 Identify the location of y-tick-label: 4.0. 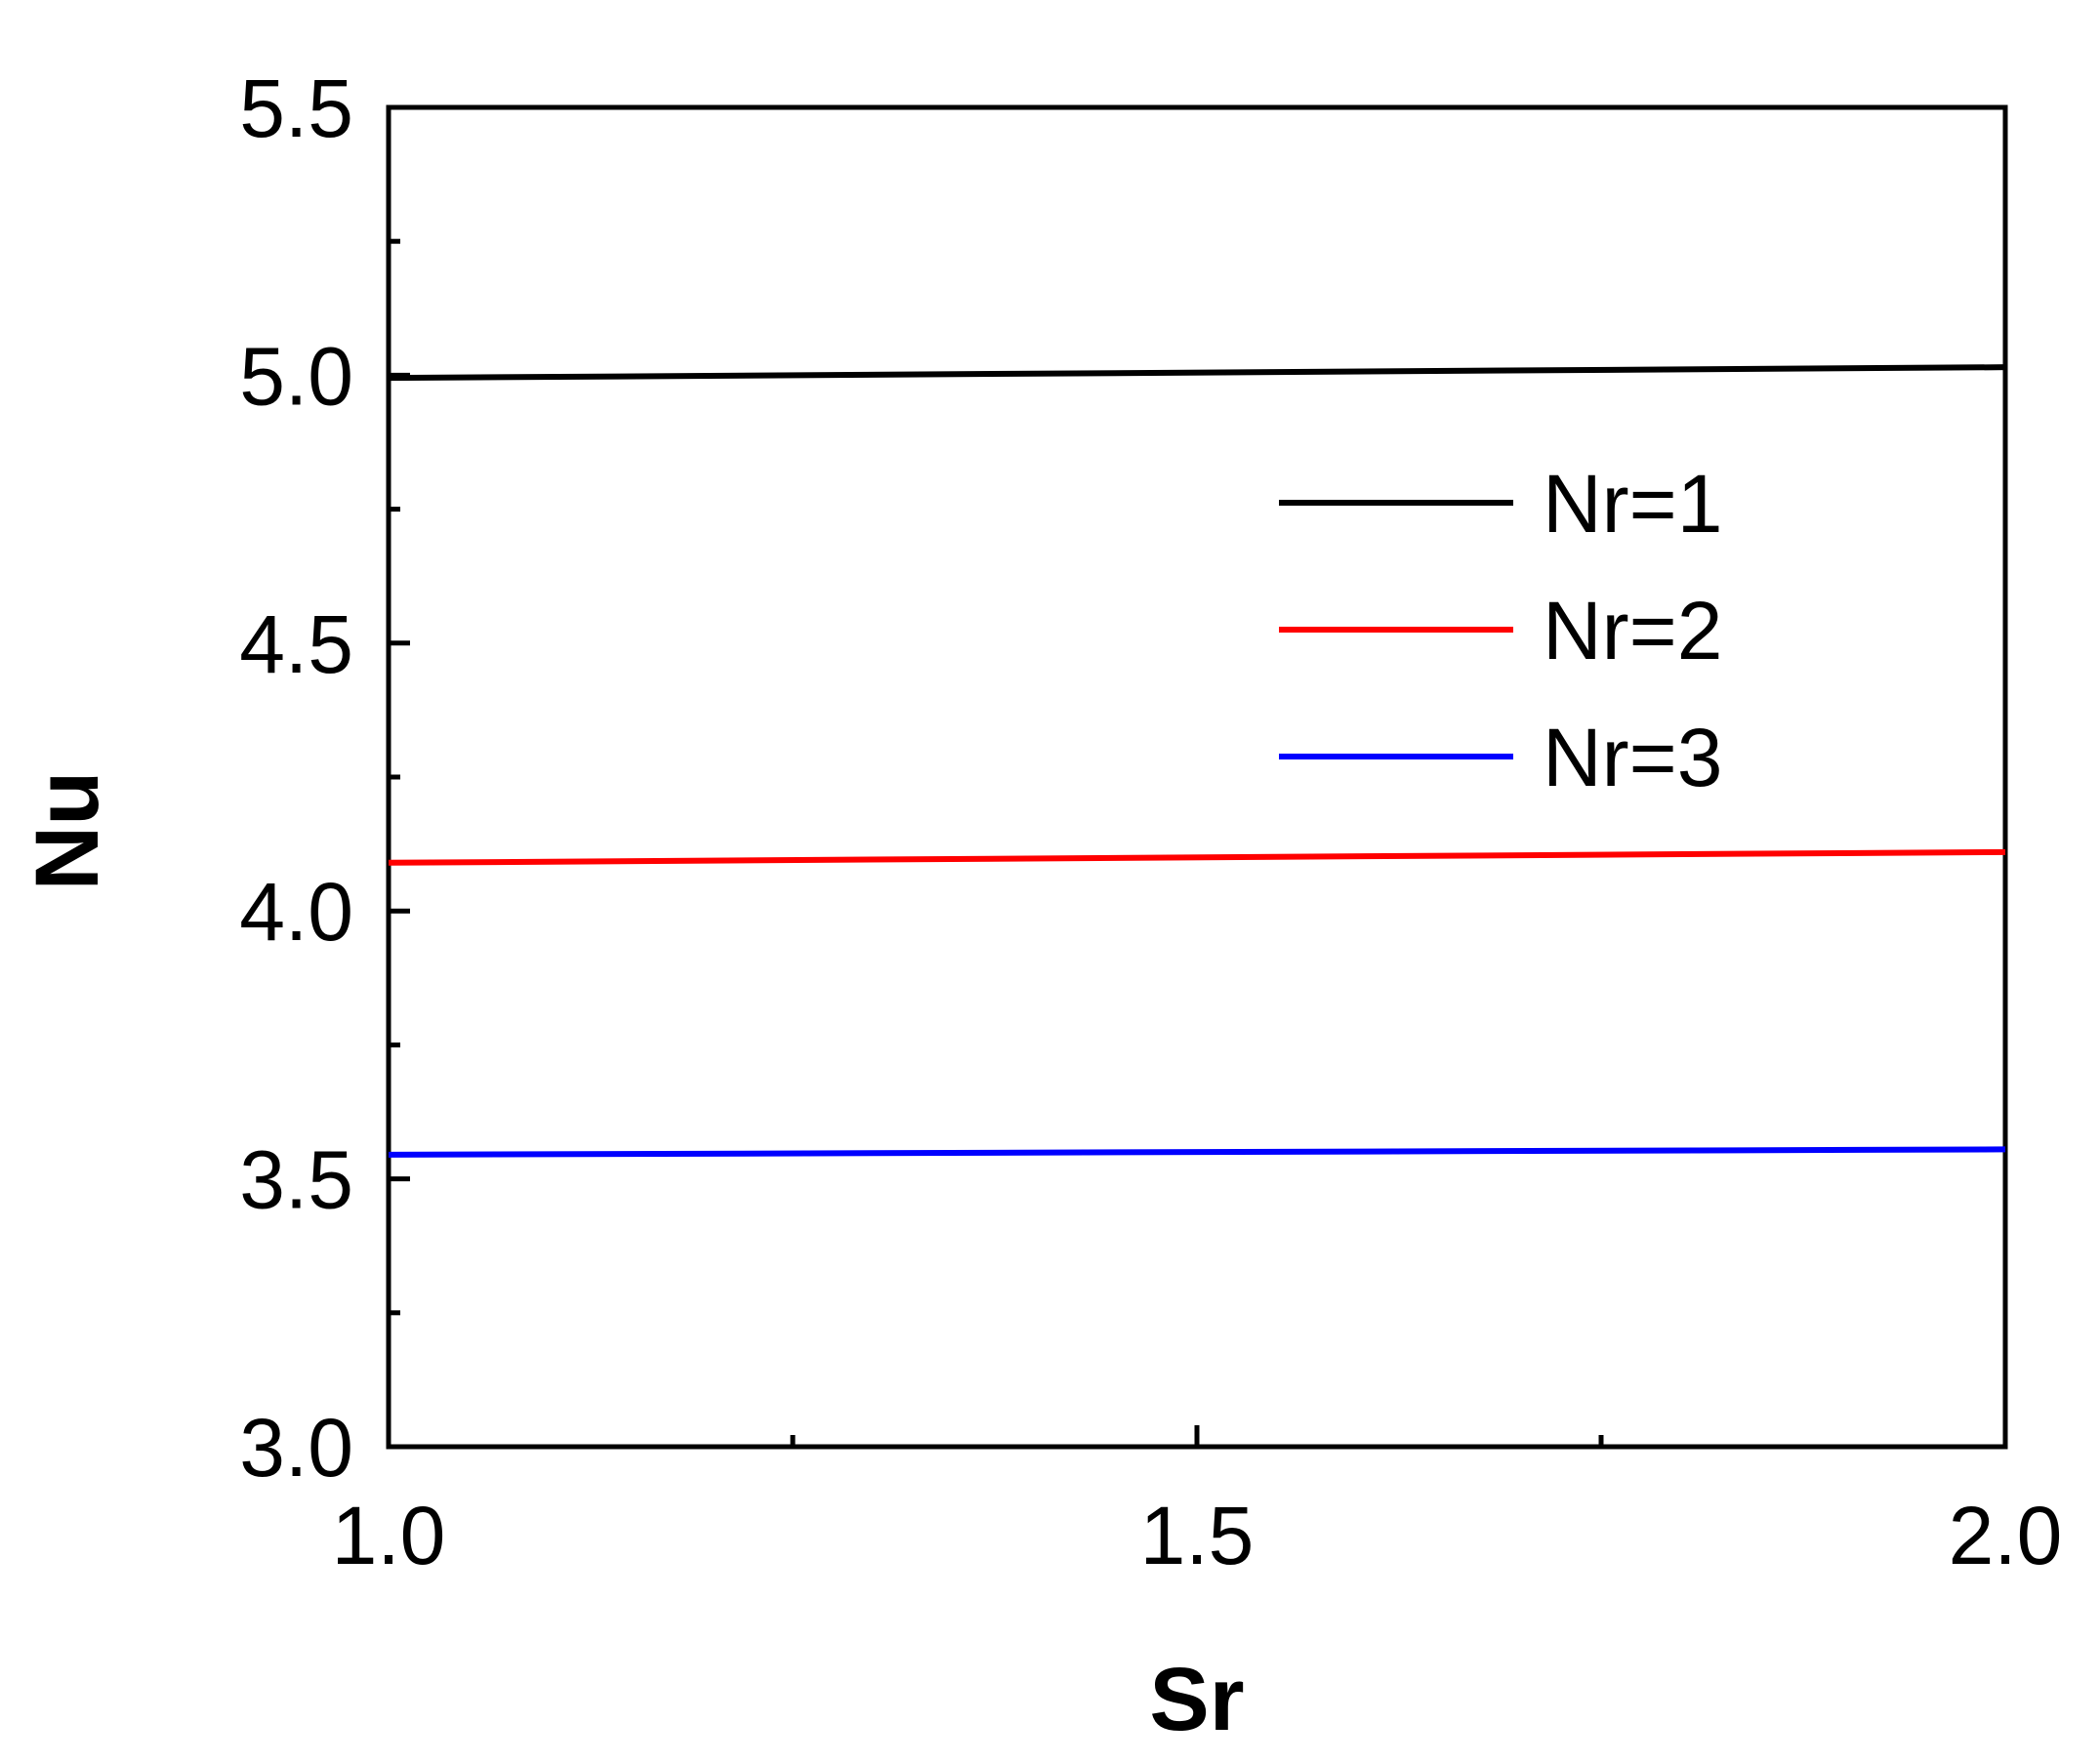
(296, 912).